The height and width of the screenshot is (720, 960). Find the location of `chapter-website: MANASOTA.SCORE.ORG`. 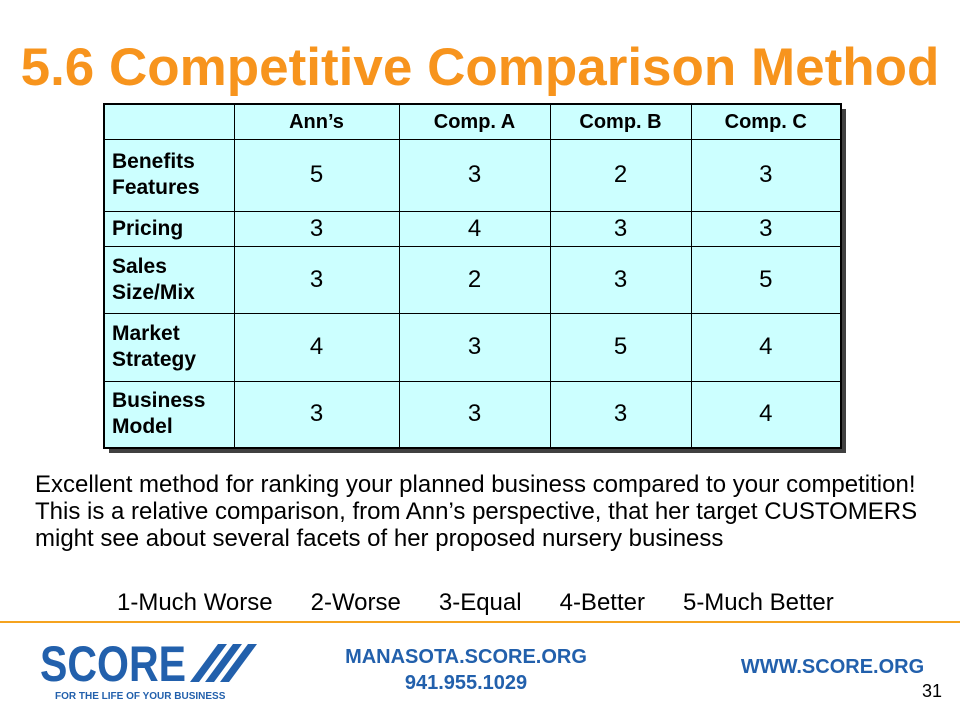

chapter-website: MANASOTA.SCORE.ORG is located at coordinates (466, 657).